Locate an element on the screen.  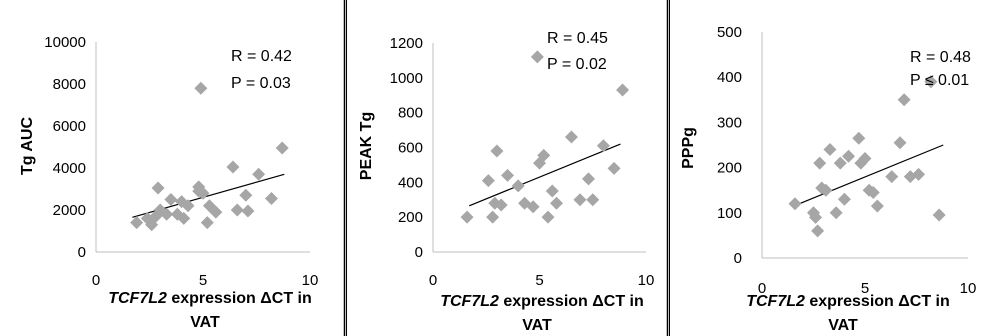
y-tick-labels: 0 200 400 600 800 1000 1200 is located at coordinates (406, 148).